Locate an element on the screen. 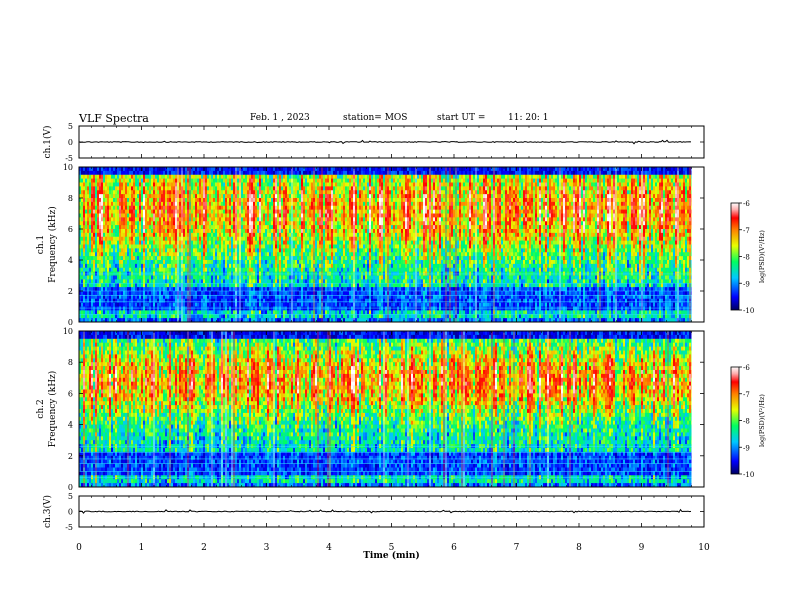  ch1-spectrogram-ylabel: ch.1 is located at coordinates (41, 244).